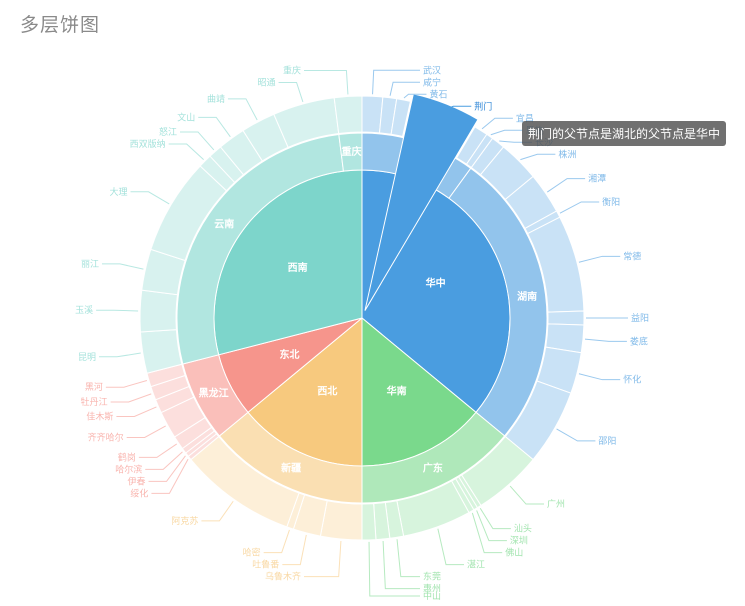 Image resolution: width=745 pixels, height=606 pixels. What do you see at coordinates (451, 547) in the screenshot?
I see `leader-line-湛江` at bounding box center [451, 547].